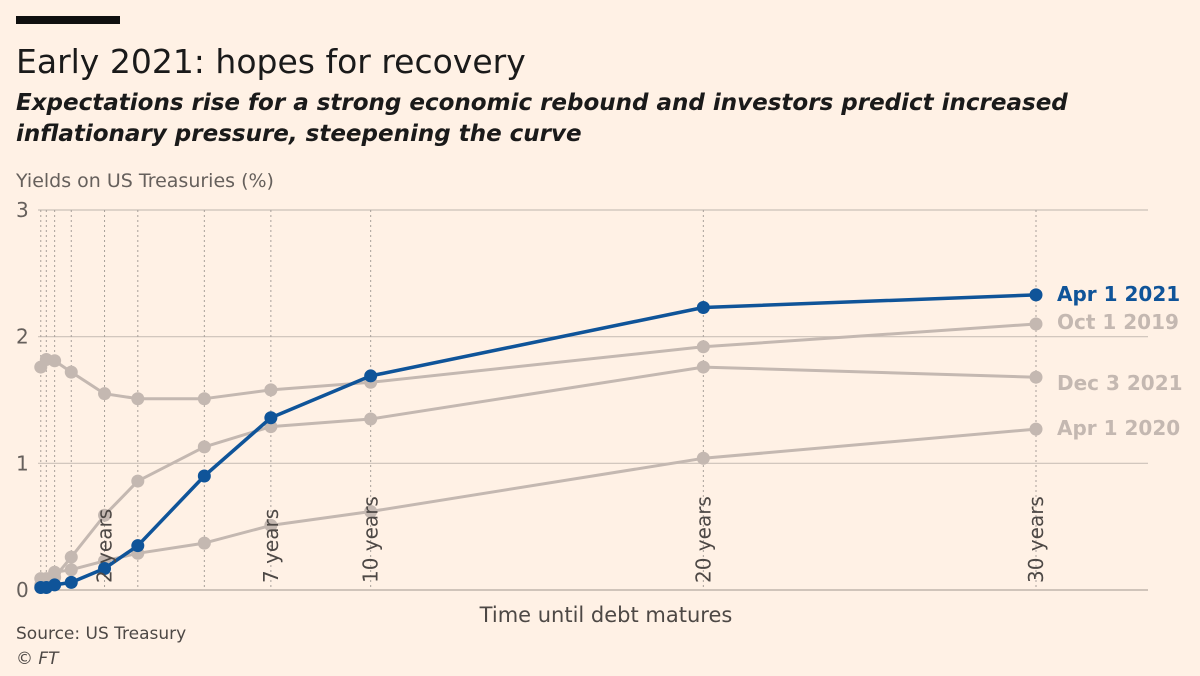 The height and width of the screenshot is (676, 1200). I want to click on brand-bar, so click(68, 20).